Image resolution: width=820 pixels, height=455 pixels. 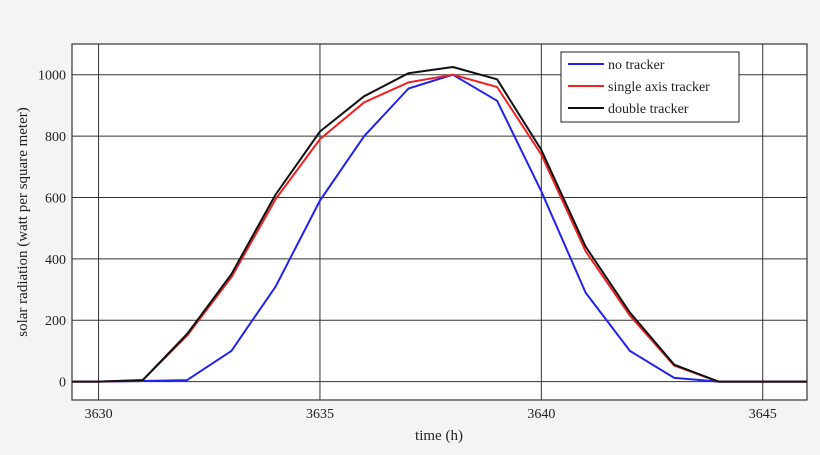 I want to click on x-axis-label: time (h), so click(x=439, y=436).